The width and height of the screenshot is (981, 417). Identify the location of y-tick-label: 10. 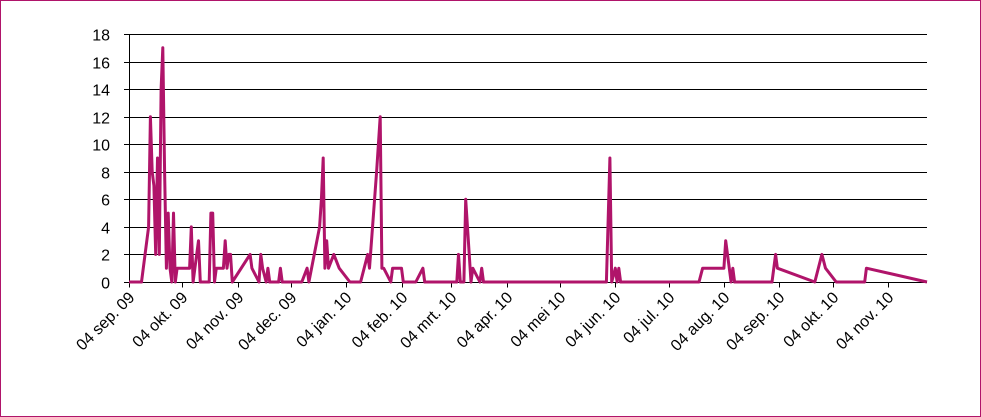
(101, 146).